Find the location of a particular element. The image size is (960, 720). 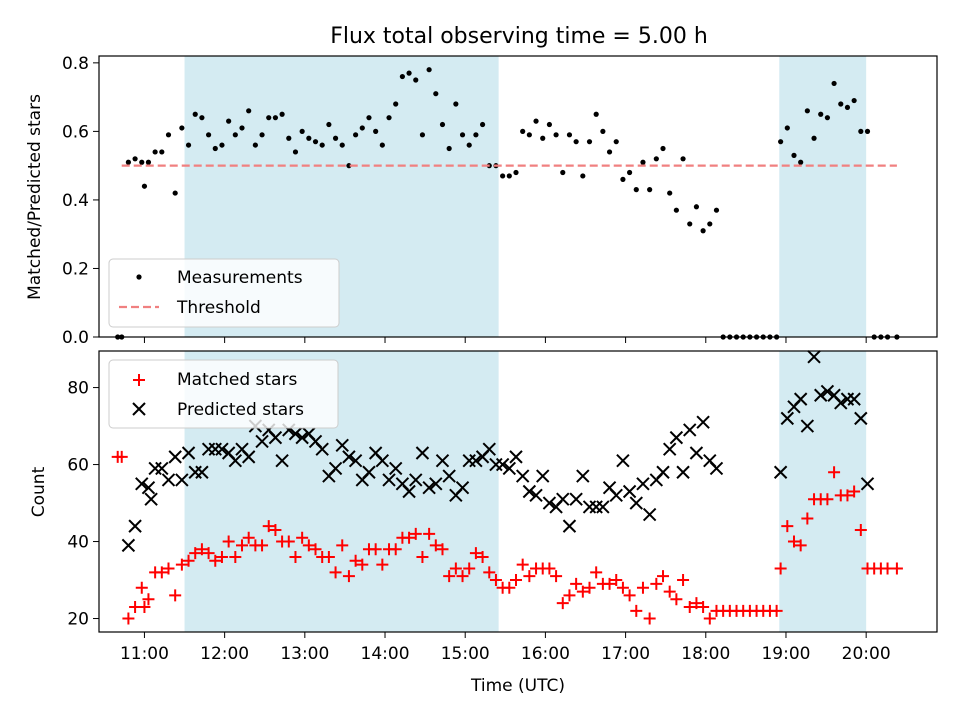

y-tick-label: 40 is located at coordinates (78, 543).